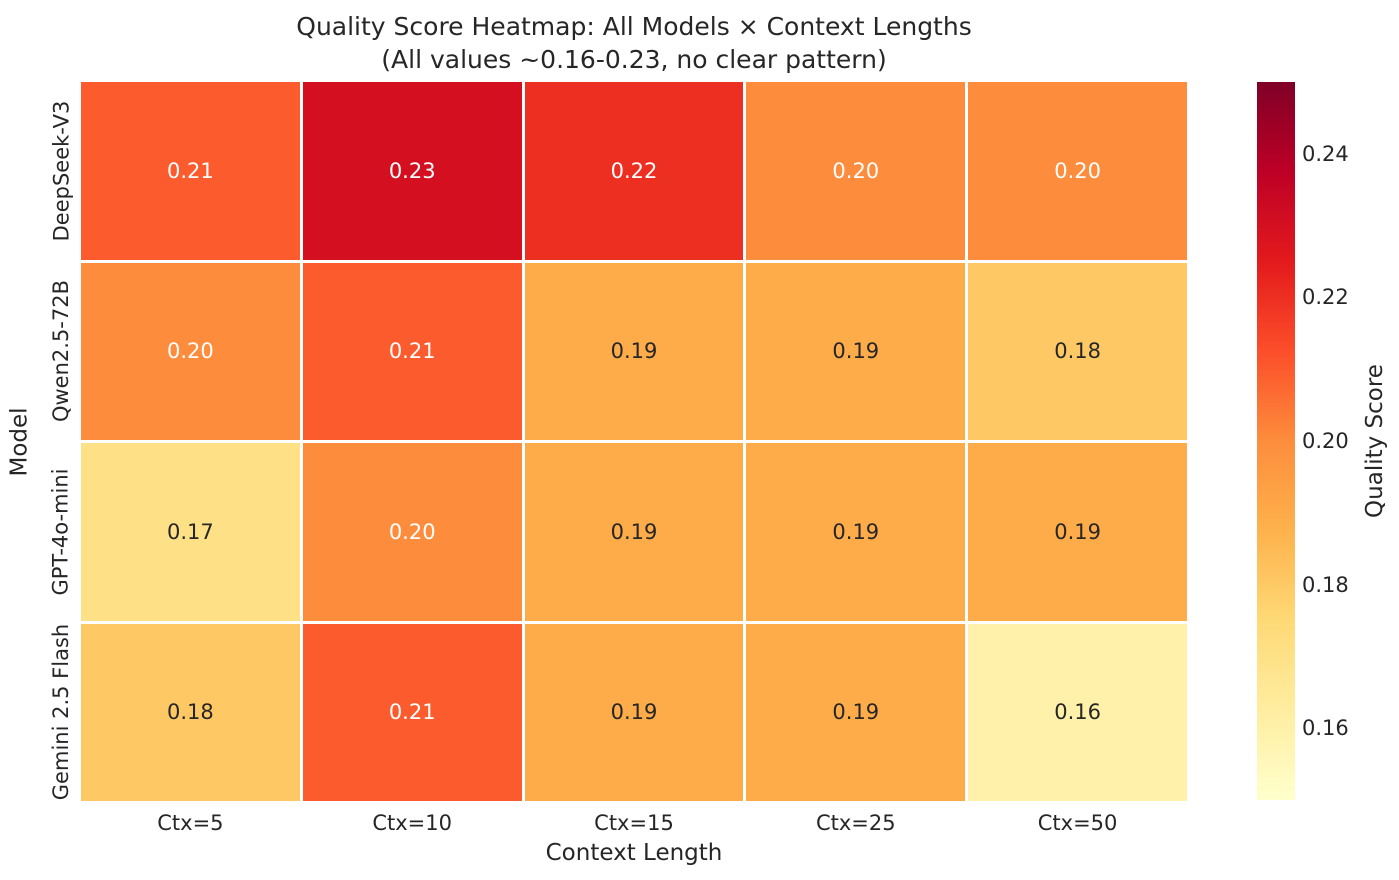 Image resolution: width=1399 pixels, height=880 pixels. I want to click on heatmap-cell: 0.17, so click(190, 532).